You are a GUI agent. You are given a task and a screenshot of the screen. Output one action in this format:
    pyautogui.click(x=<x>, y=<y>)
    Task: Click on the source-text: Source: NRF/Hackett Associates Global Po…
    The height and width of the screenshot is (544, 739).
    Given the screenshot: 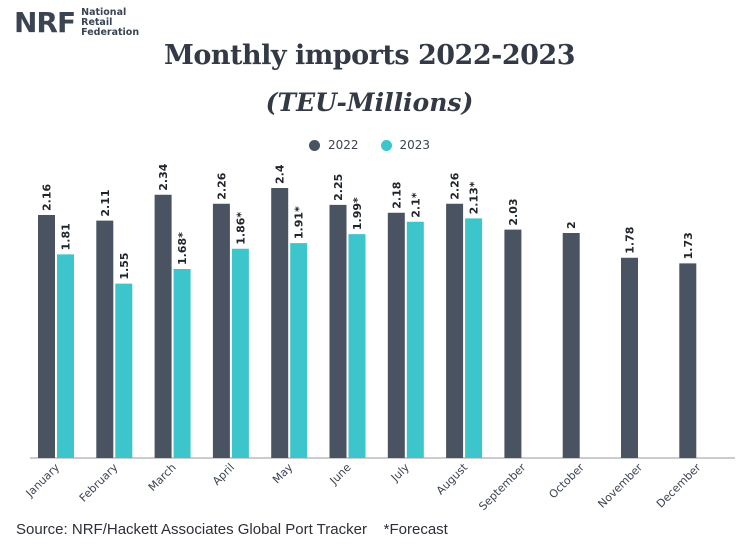 What is the action you would take?
    pyautogui.click(x=191, y=529)
    